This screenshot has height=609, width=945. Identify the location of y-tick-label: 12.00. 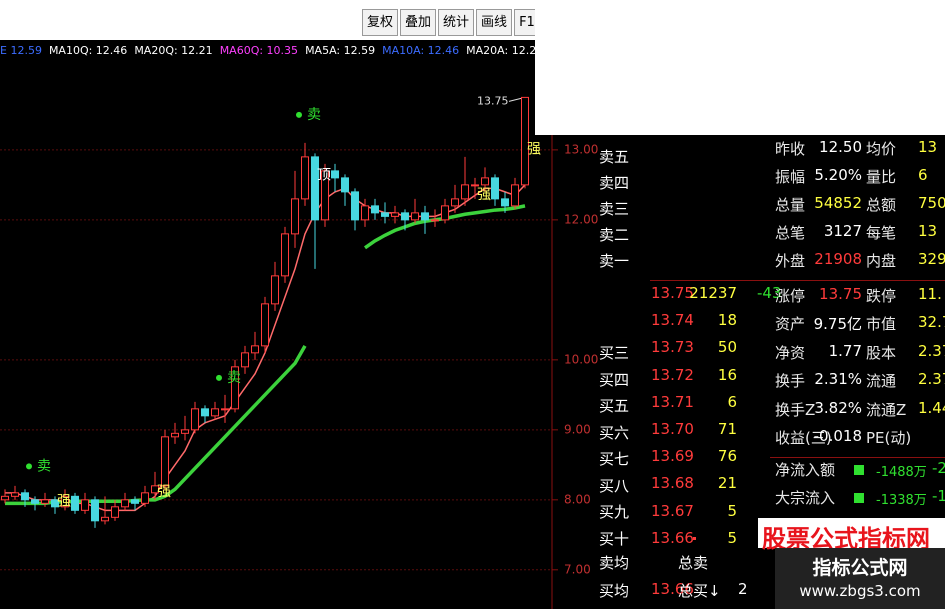
(581, 219).